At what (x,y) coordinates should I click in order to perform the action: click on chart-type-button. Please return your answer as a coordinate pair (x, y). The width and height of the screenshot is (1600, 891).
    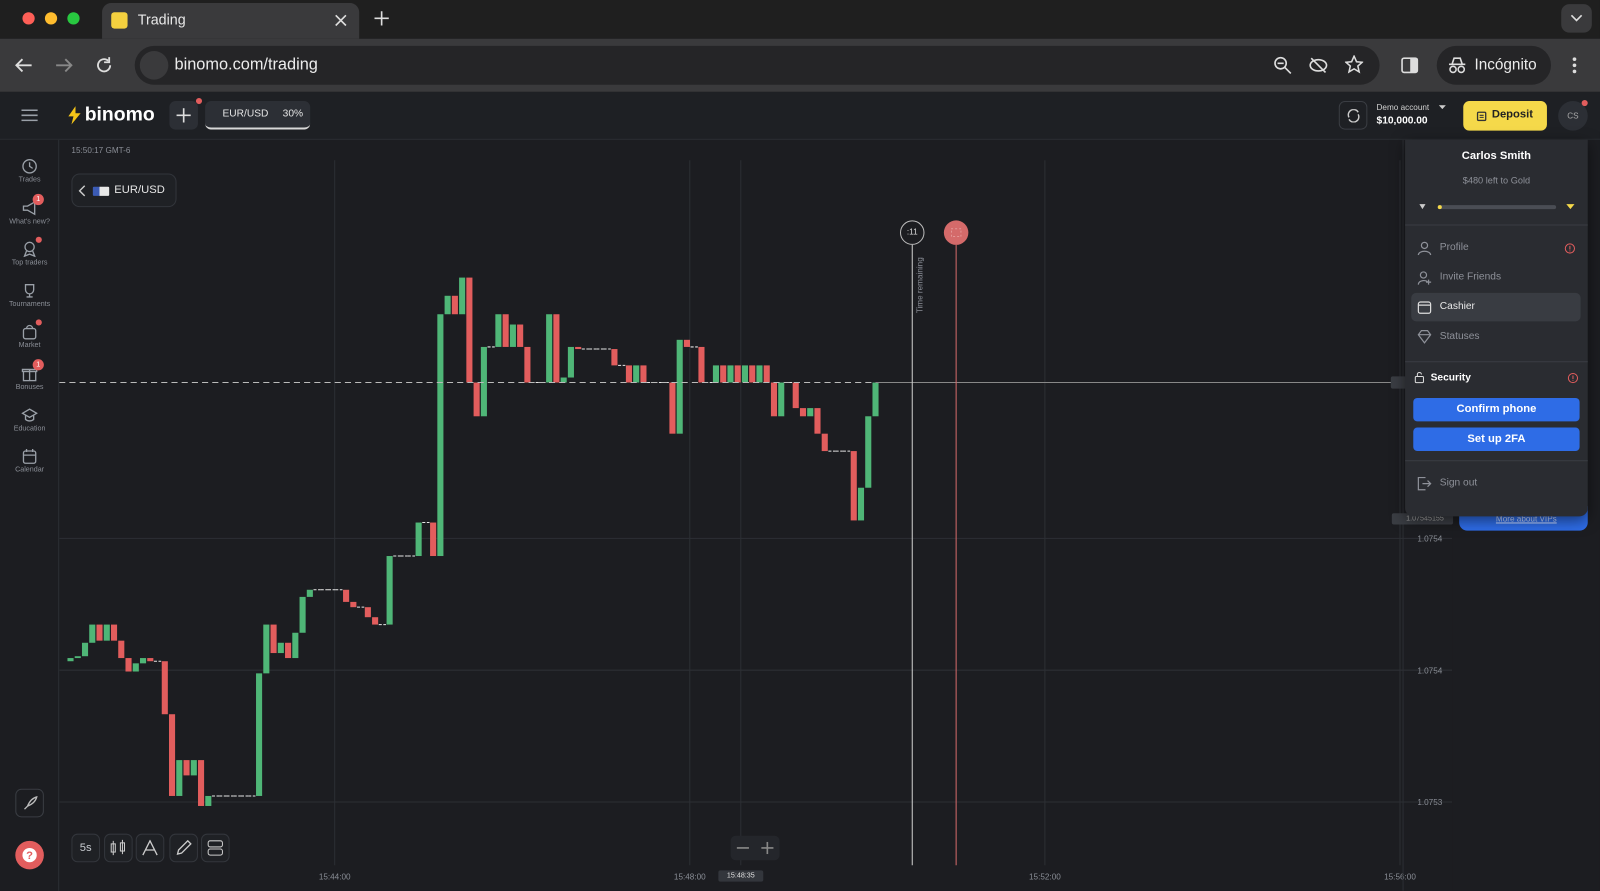
    Looking at the image, I should click on (118, 848).